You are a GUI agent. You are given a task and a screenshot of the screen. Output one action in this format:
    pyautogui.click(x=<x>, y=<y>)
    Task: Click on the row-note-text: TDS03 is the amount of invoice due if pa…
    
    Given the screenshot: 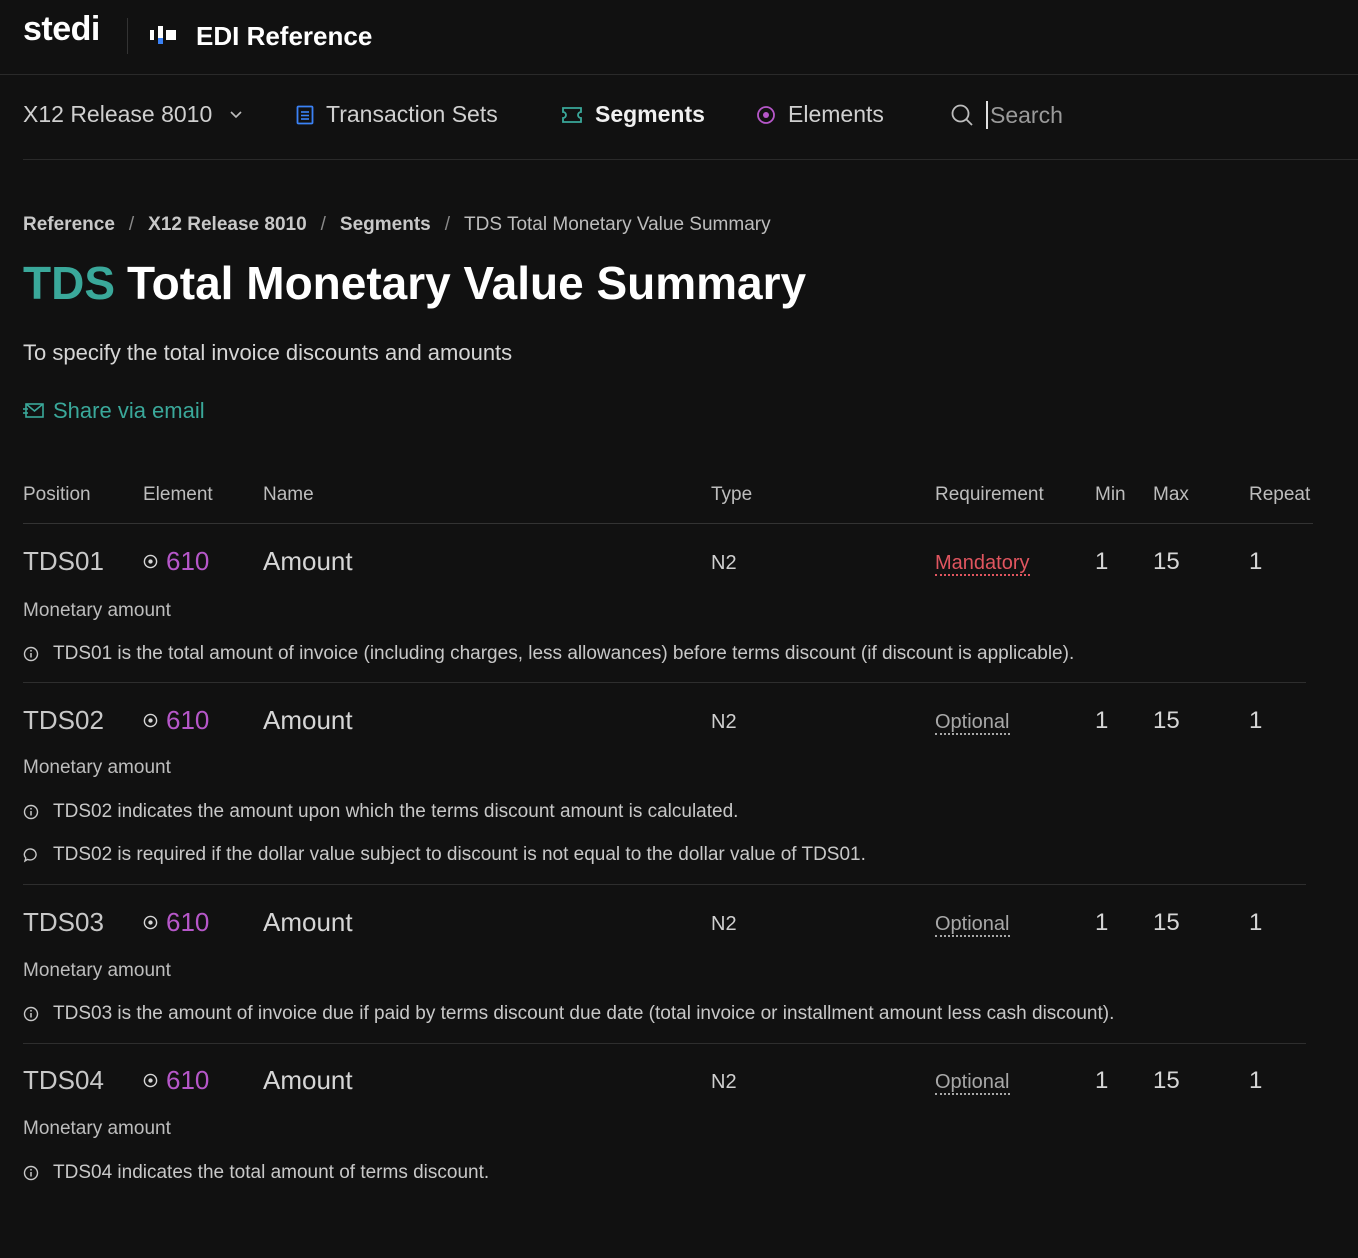 What is the action you would take?
    pyautogui.click(x=584, y=1013)
    